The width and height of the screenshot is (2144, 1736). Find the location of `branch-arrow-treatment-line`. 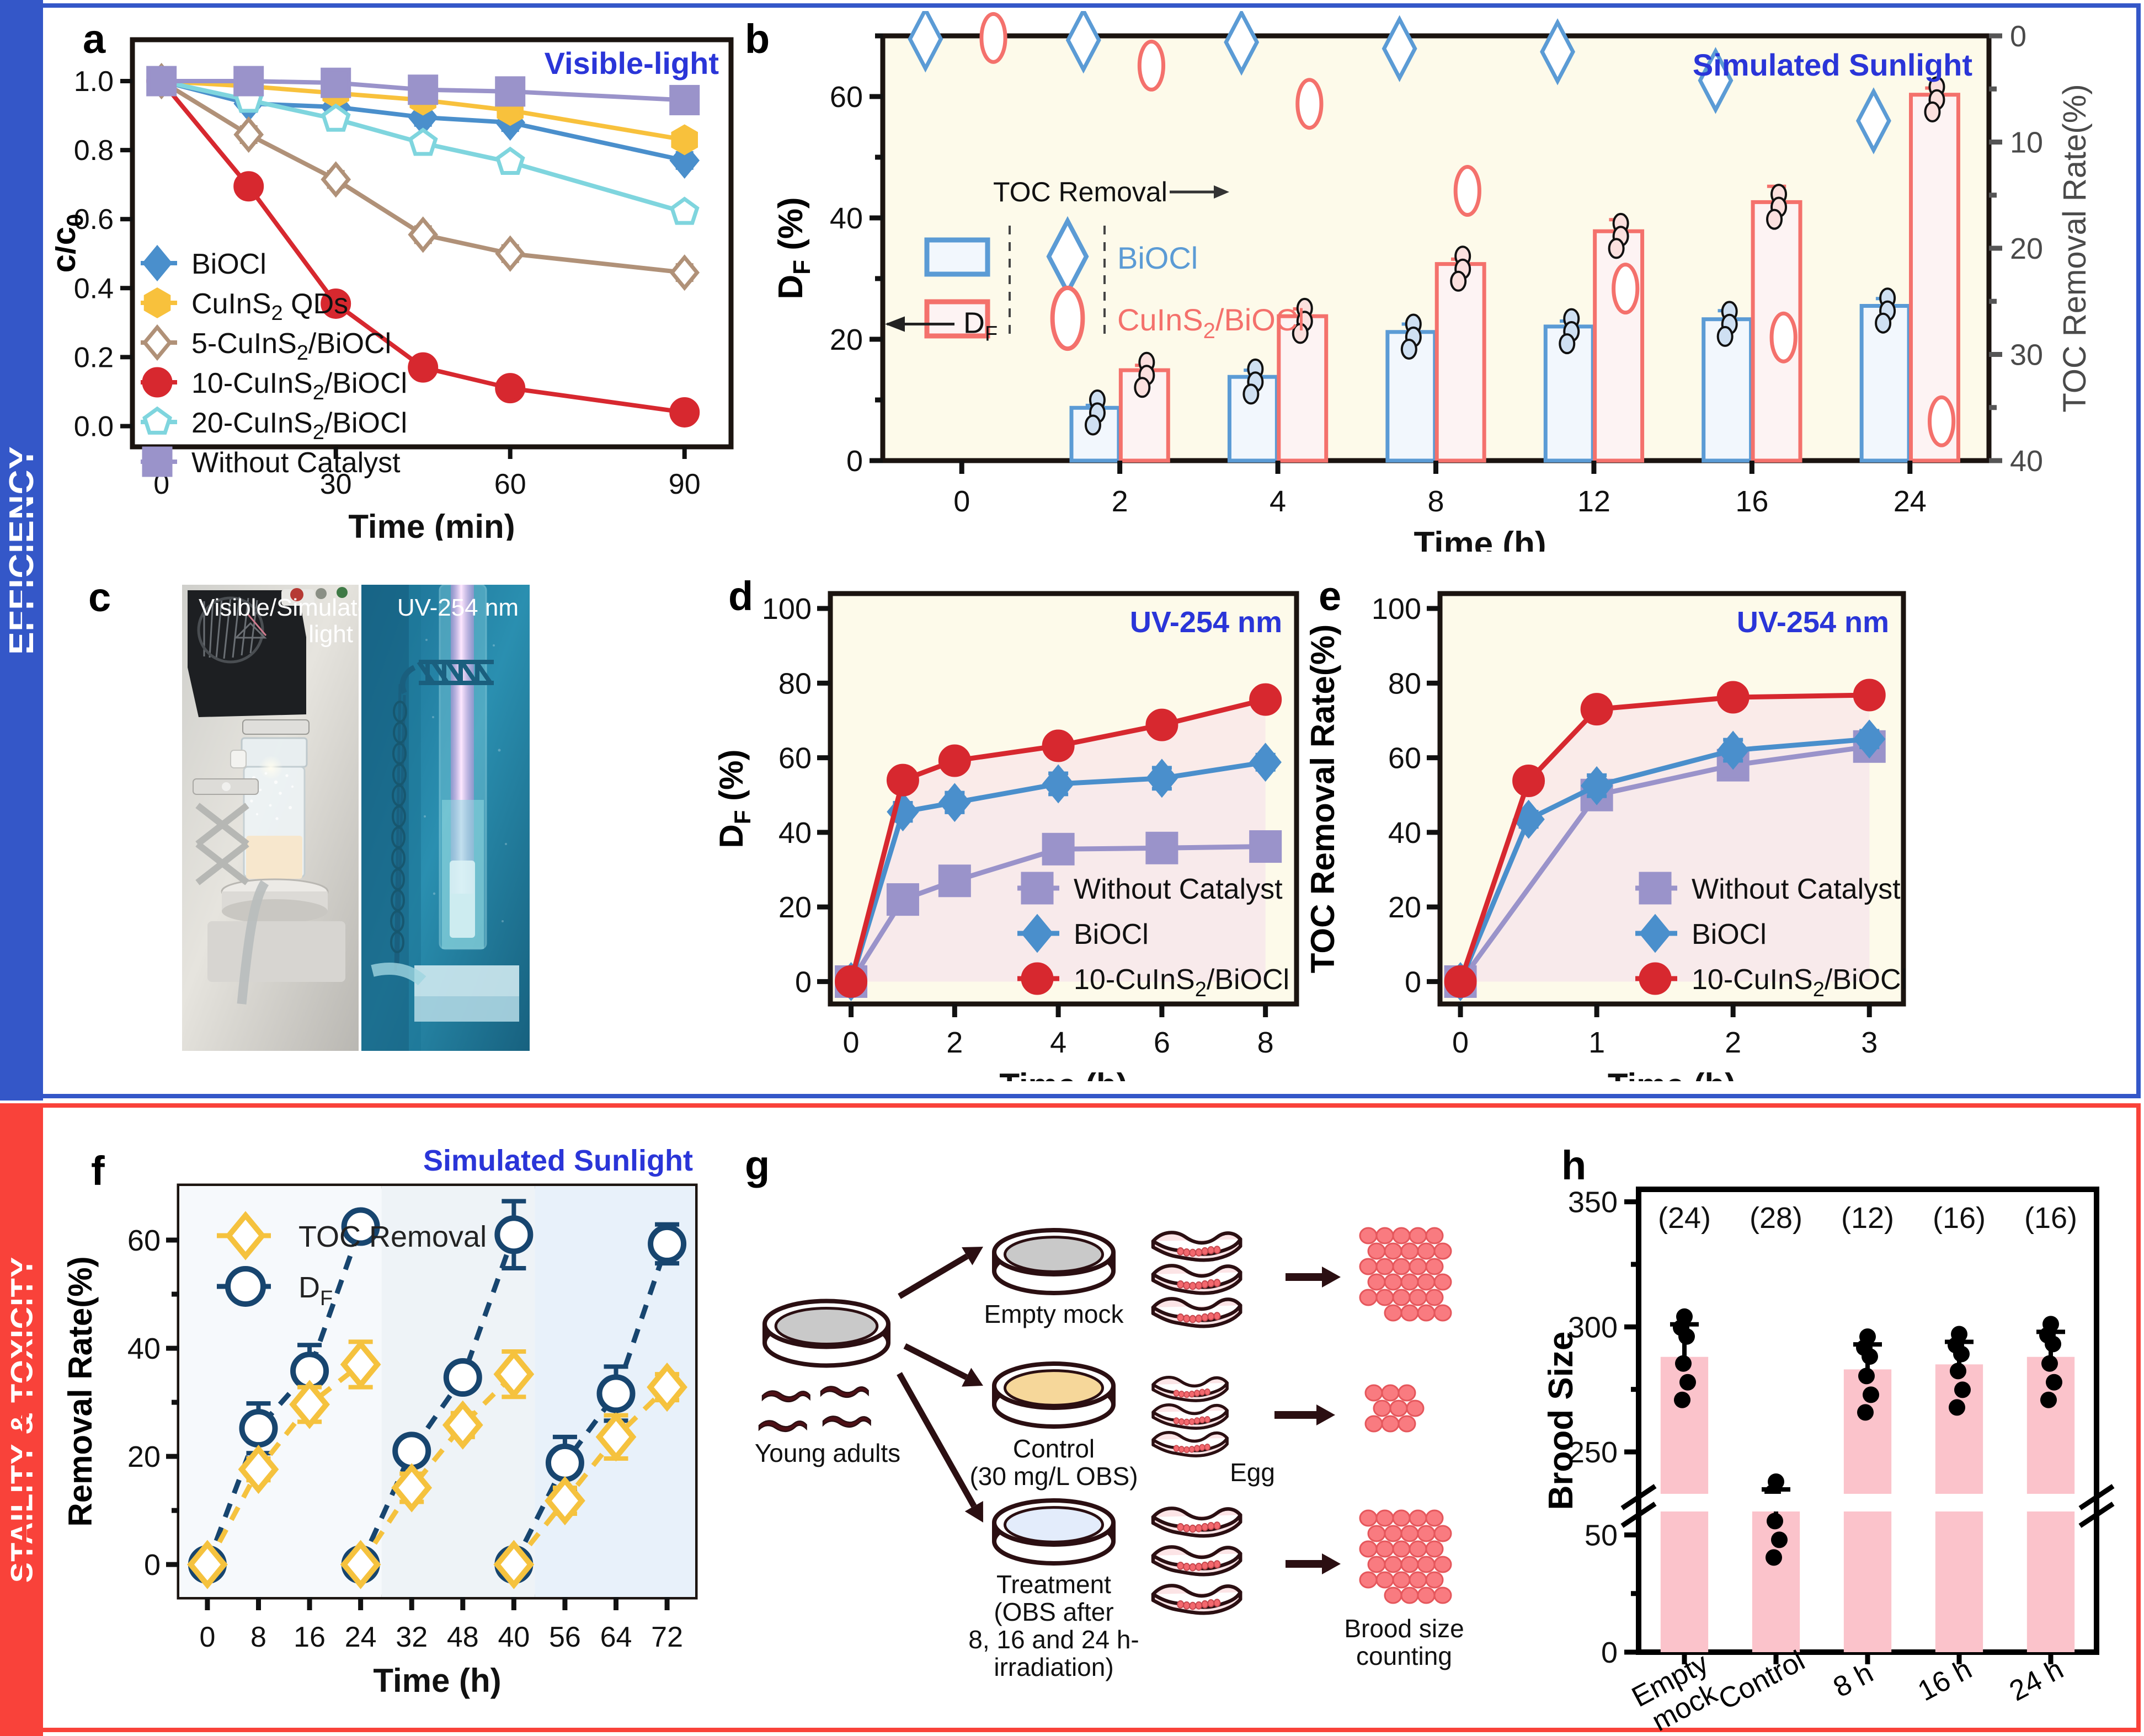

branch-arrow-treatment-line is located at coordinates (937, 1440).